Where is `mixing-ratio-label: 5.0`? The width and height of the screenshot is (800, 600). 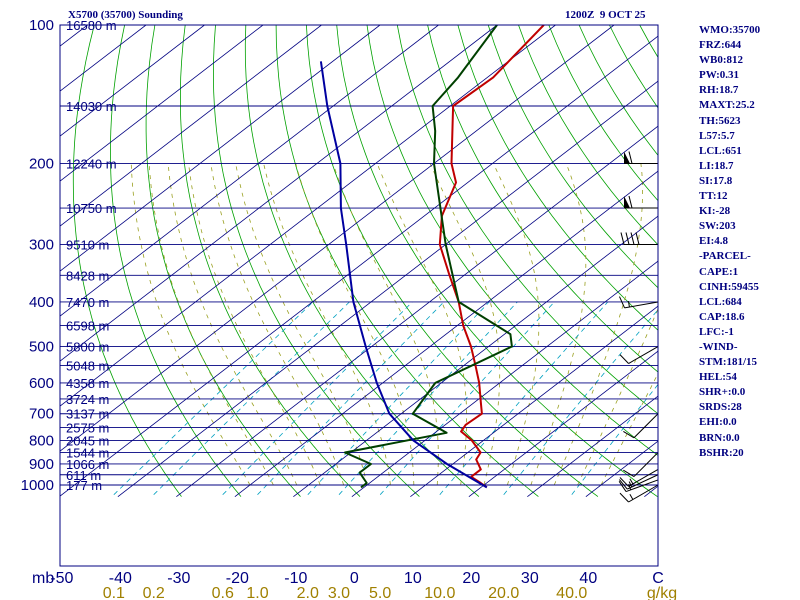 mixing-ratio-label: 5.0 is located at coordinates (380, 592).